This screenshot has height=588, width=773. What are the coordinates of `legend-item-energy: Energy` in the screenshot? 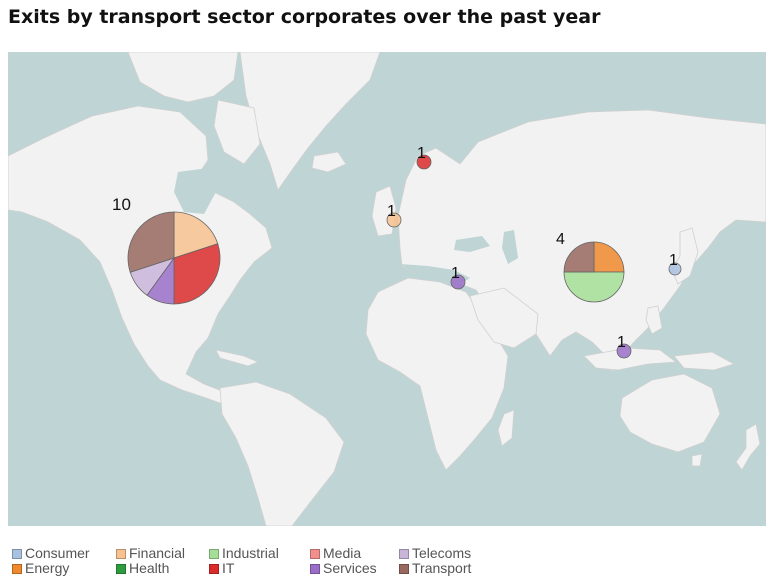 It's located at (40, 568).